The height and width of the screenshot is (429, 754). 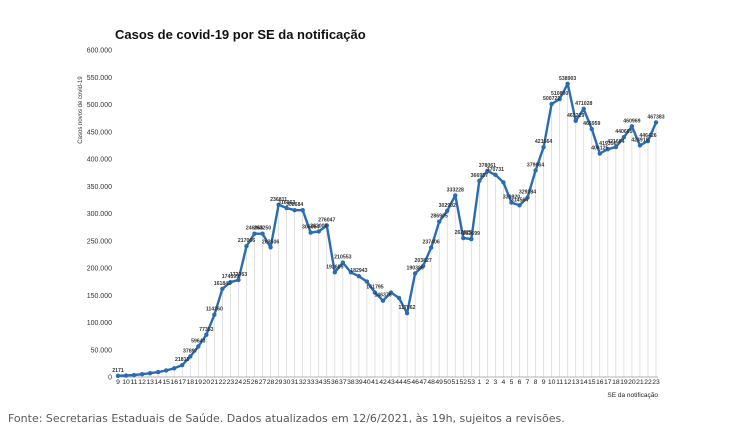 What do you see at coordinates (375, 382) in the screenshot?
I see `x-tick-label: 41` at bounding box center [375, 382].